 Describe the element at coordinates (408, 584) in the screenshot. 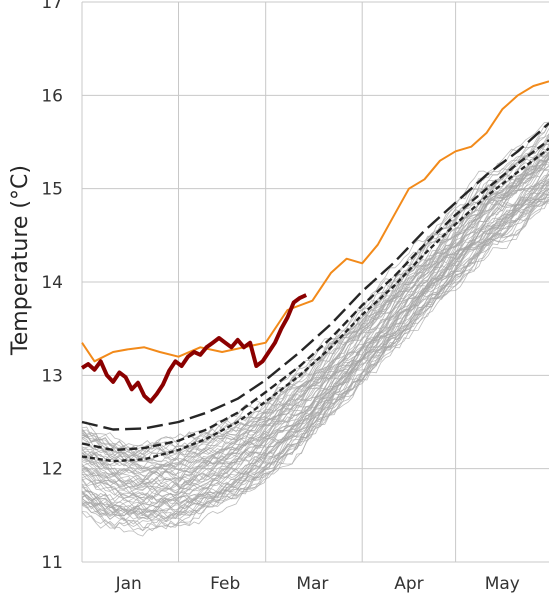

I see `x-tick-label: Apr` at that location.